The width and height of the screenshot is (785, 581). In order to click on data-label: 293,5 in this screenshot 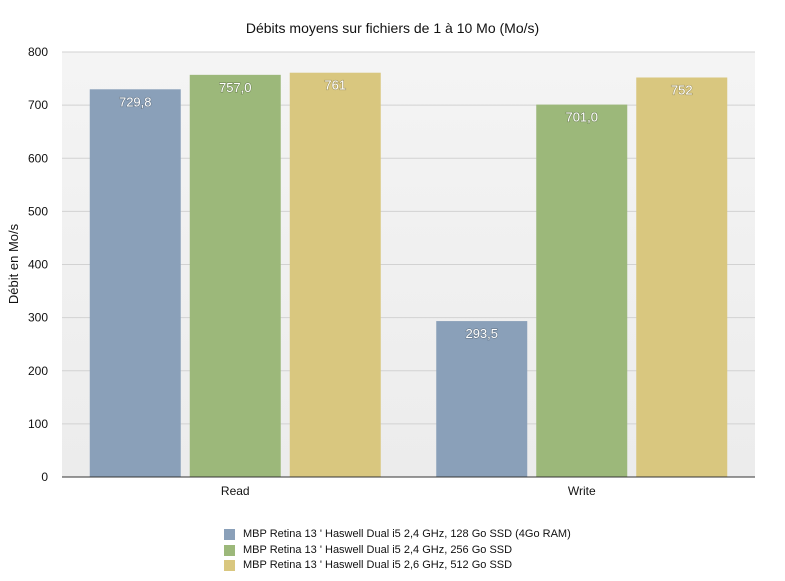, I will do `click(481, 333)`.